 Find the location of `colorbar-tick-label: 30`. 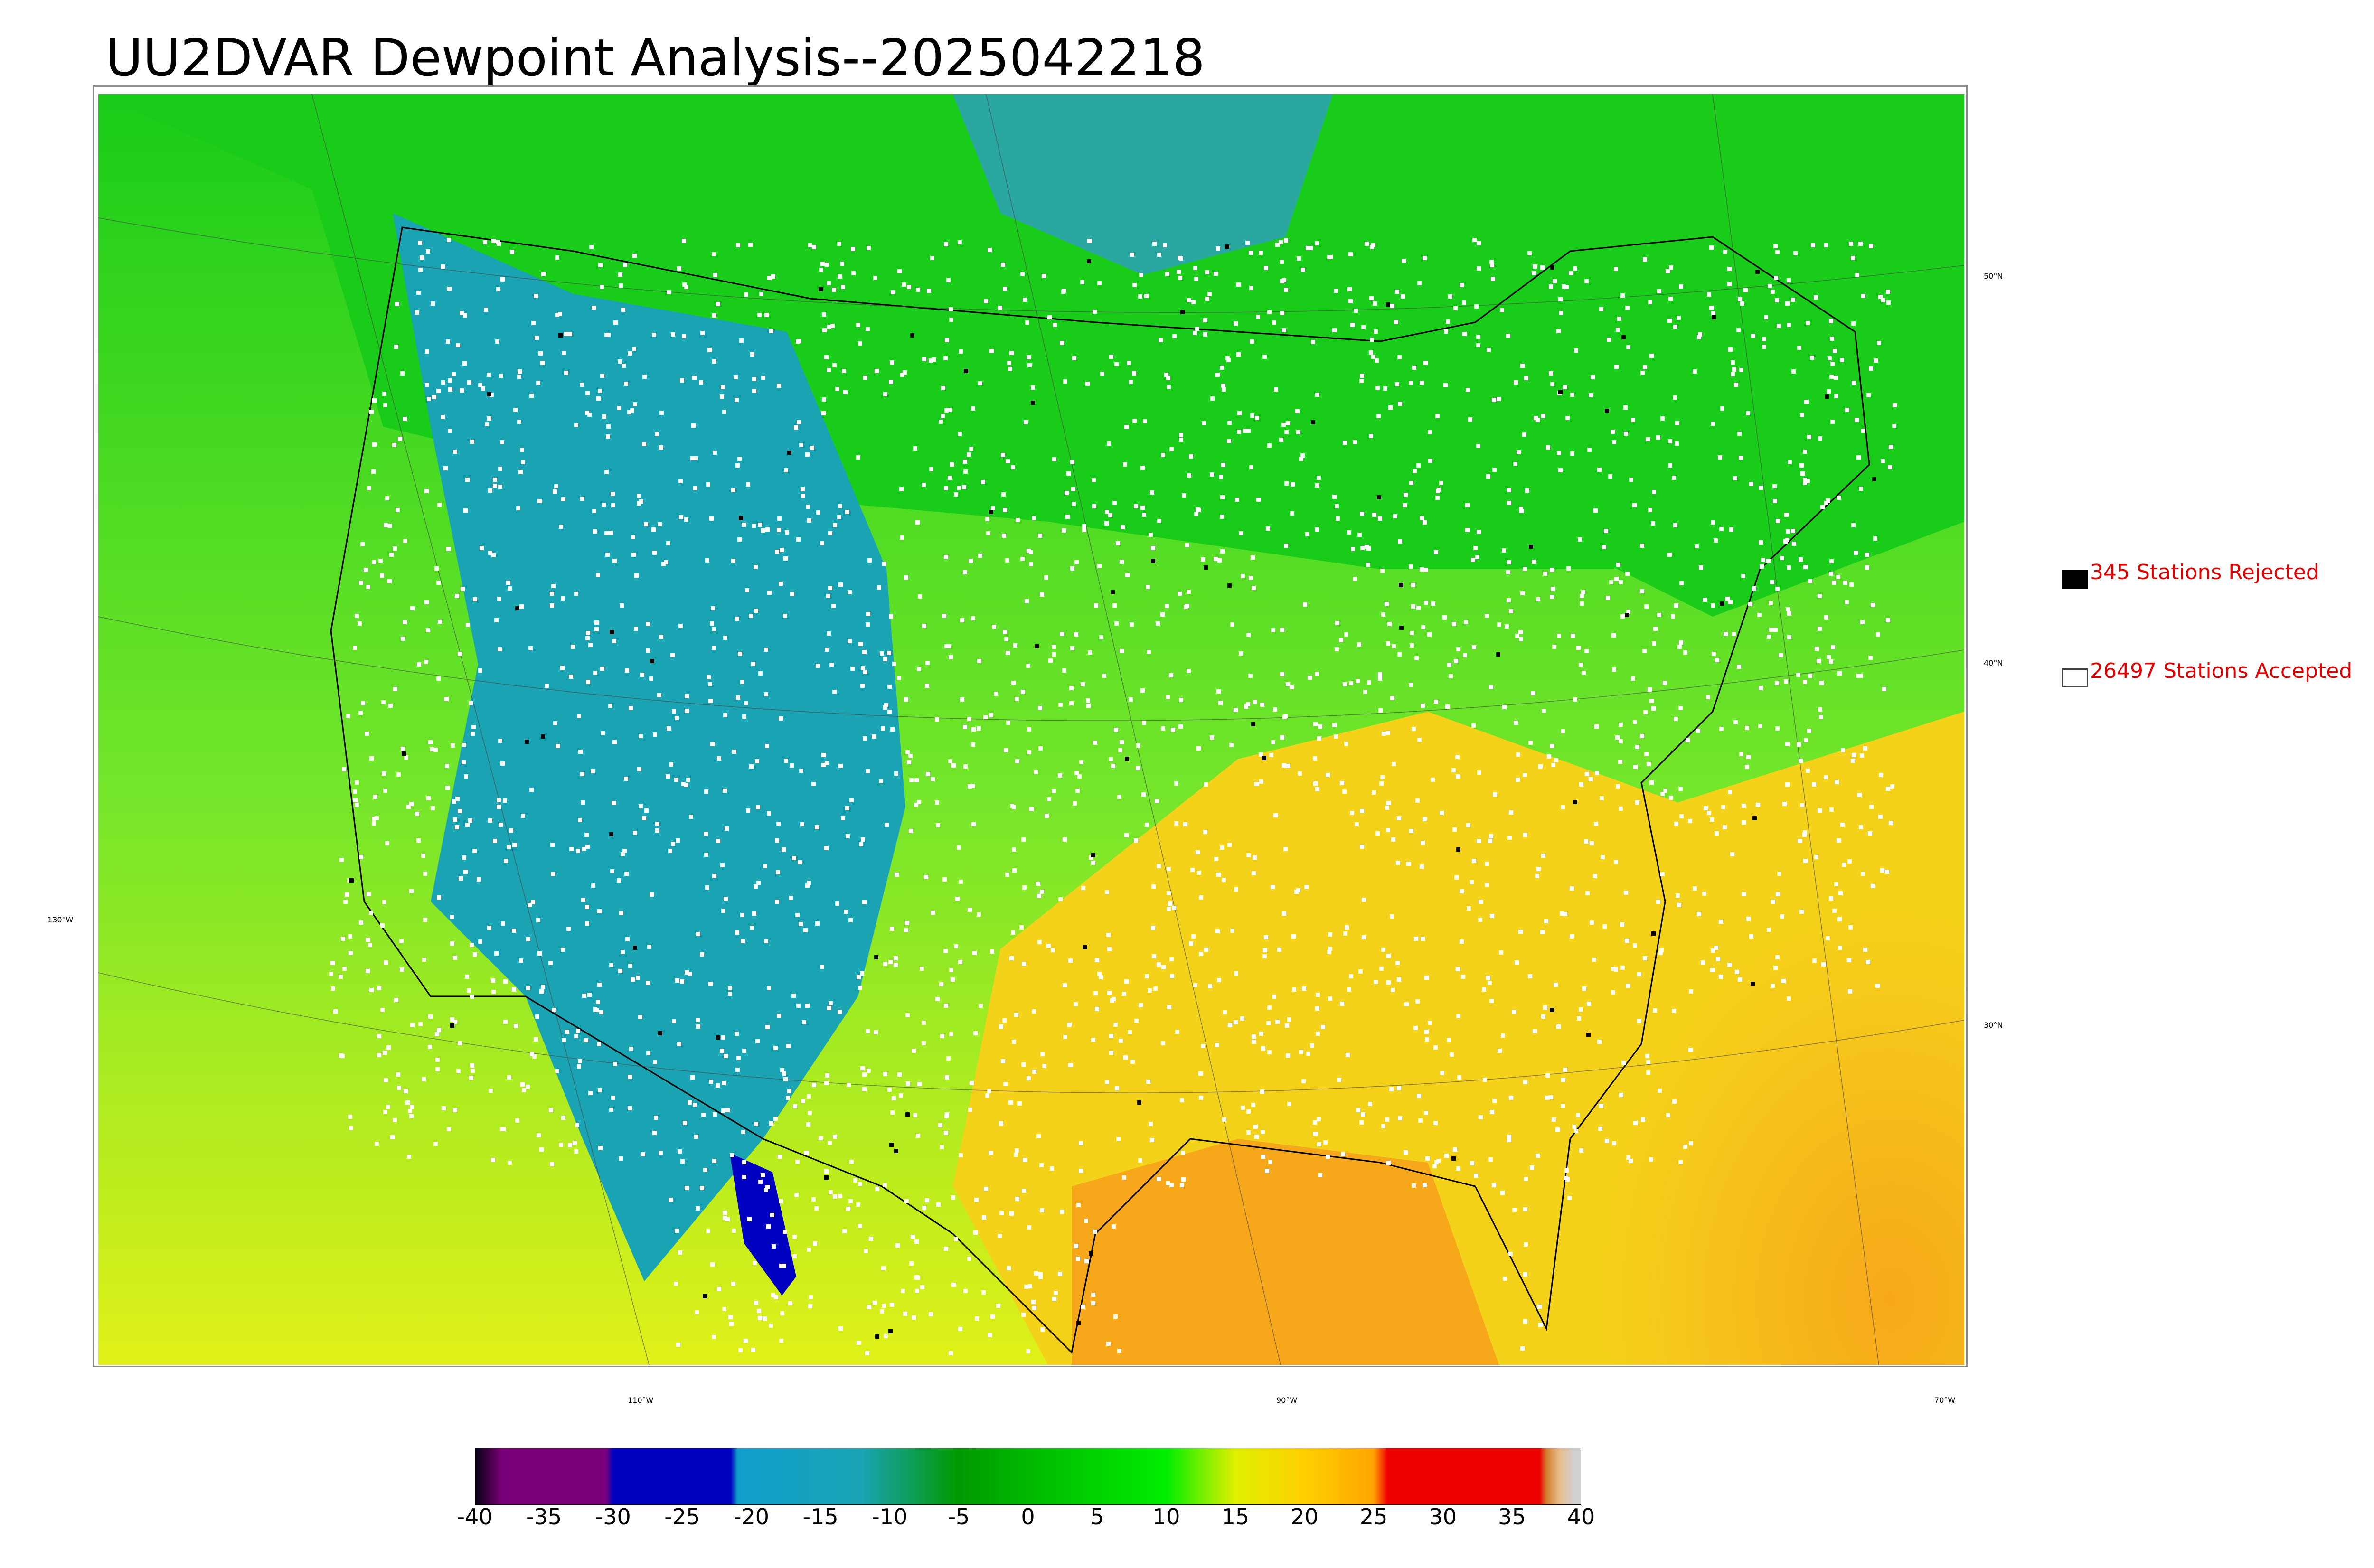

colorbar-tick-label: 30 is located at coordinates (1443, 1517).